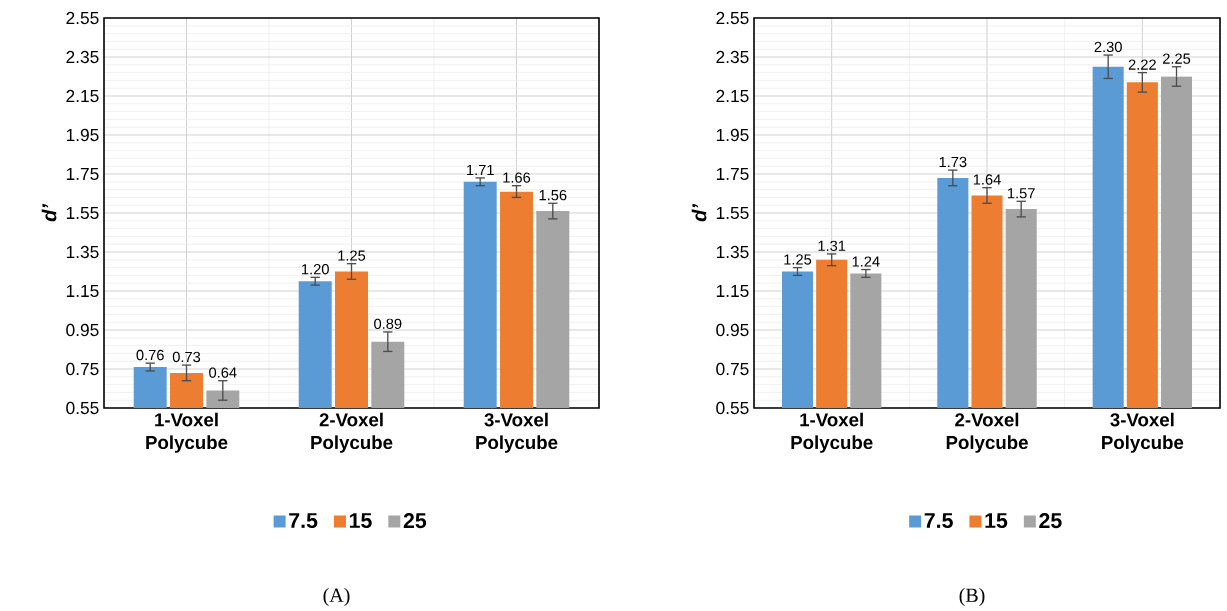 This screenshot has height=611, width=1227. I want to click on data-label: 0.73, so click(186, 357).